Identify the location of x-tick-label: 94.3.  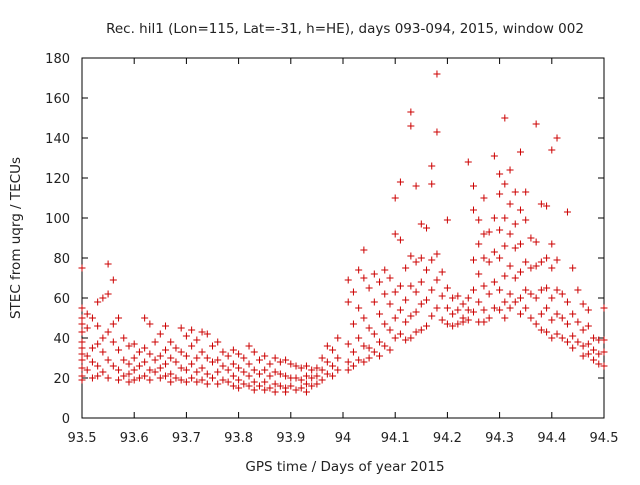
(499, 438).